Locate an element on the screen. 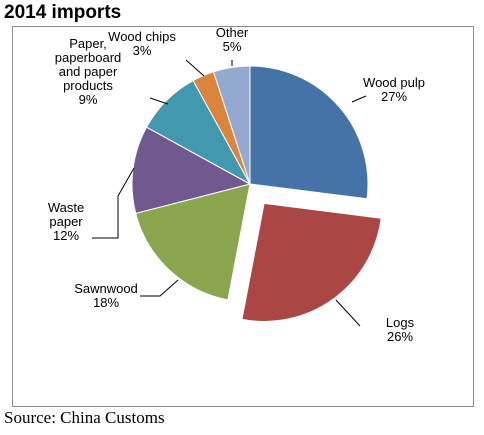  slice-label: Wood chips 3% is located at coordinates (142, 43).